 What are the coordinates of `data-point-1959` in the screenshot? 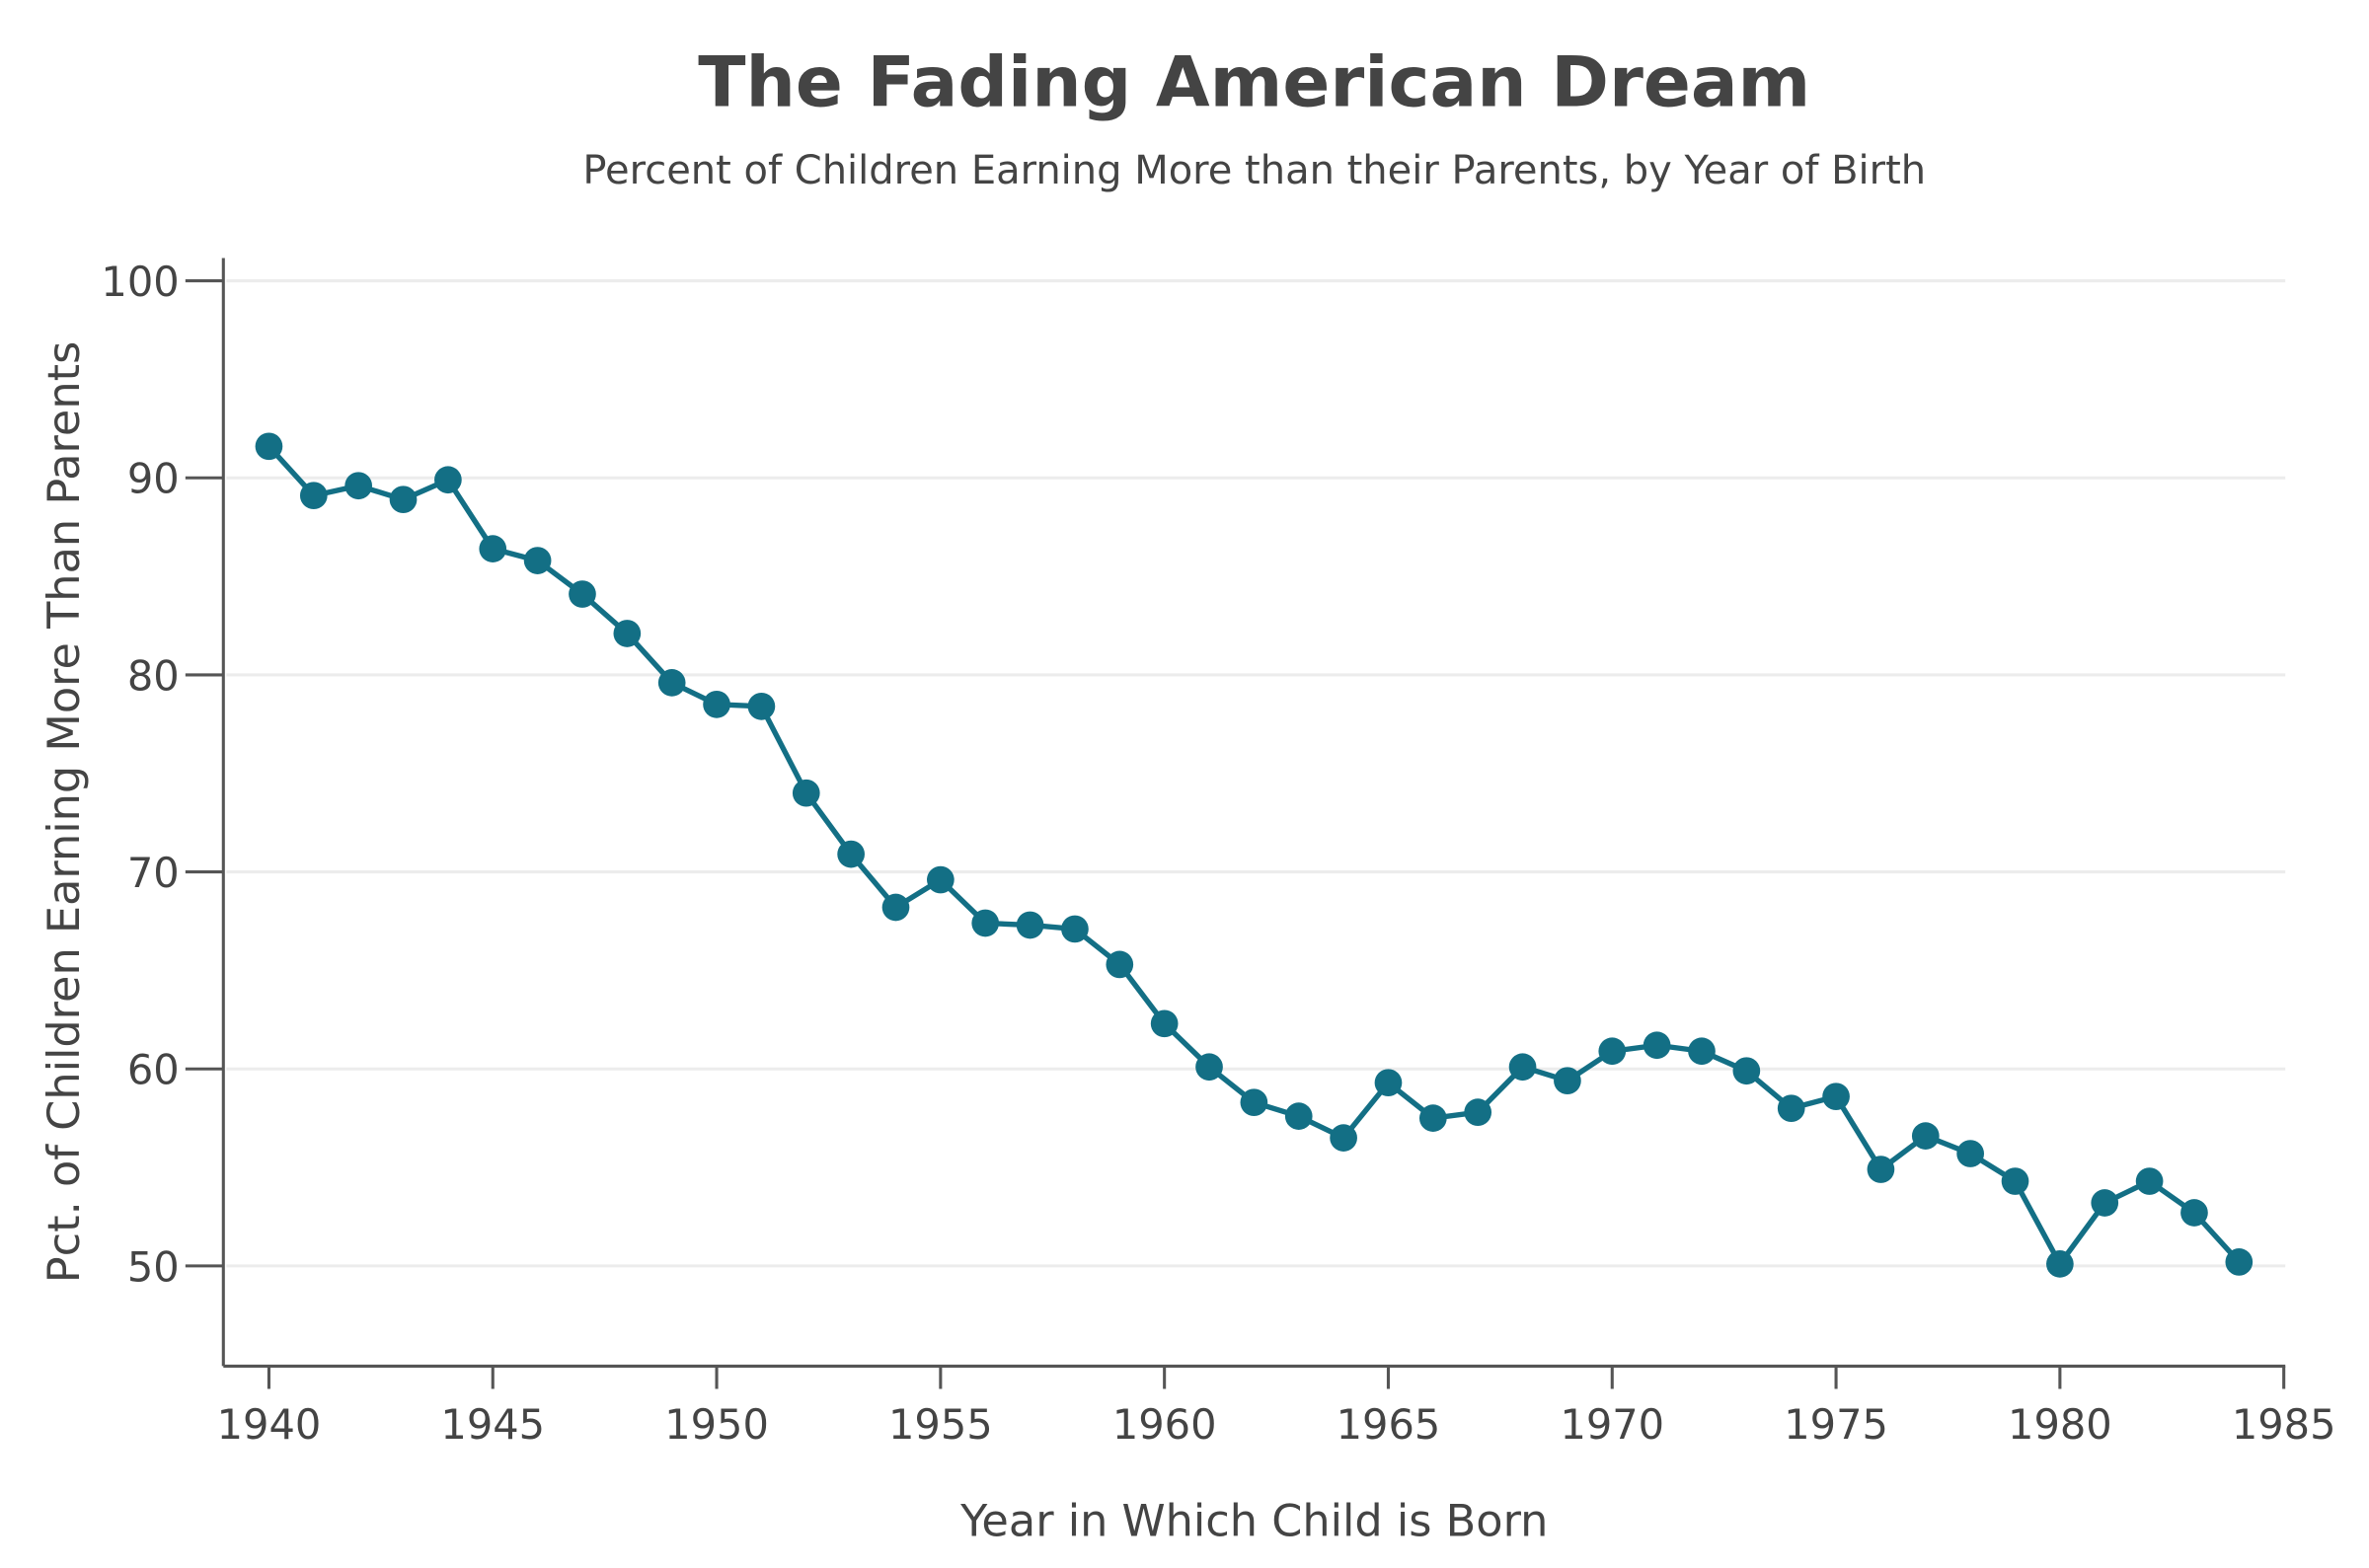 It's located at (1120, 965).